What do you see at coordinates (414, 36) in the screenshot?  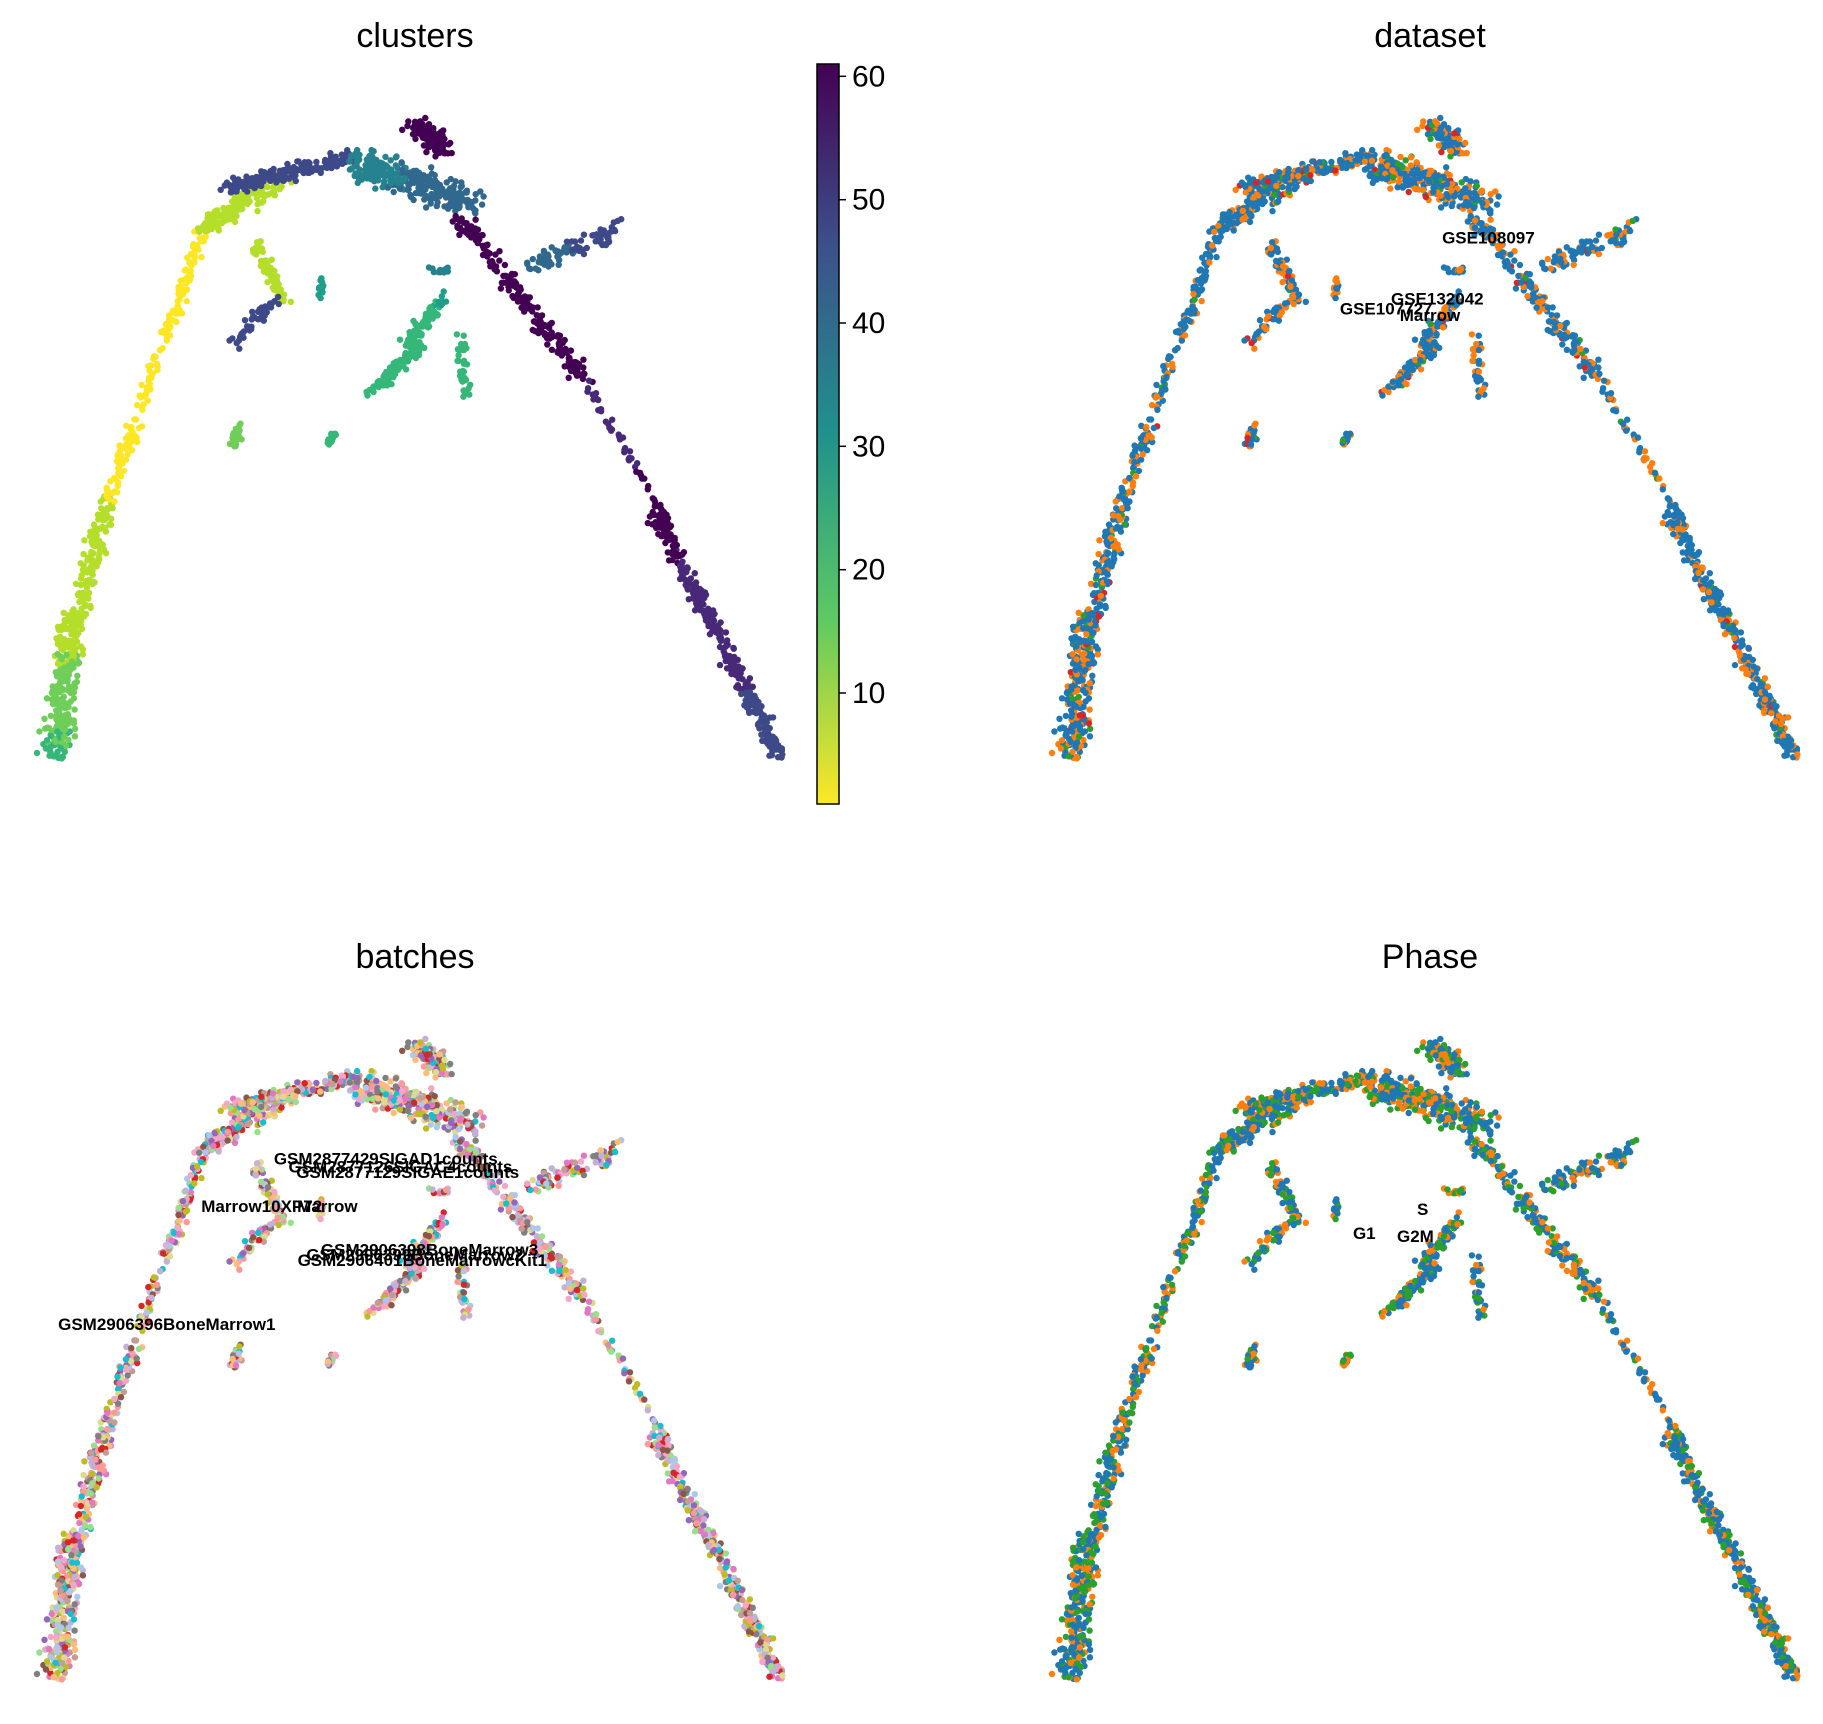 I see `panel-title: clusters` at bounding box center [414, 36].